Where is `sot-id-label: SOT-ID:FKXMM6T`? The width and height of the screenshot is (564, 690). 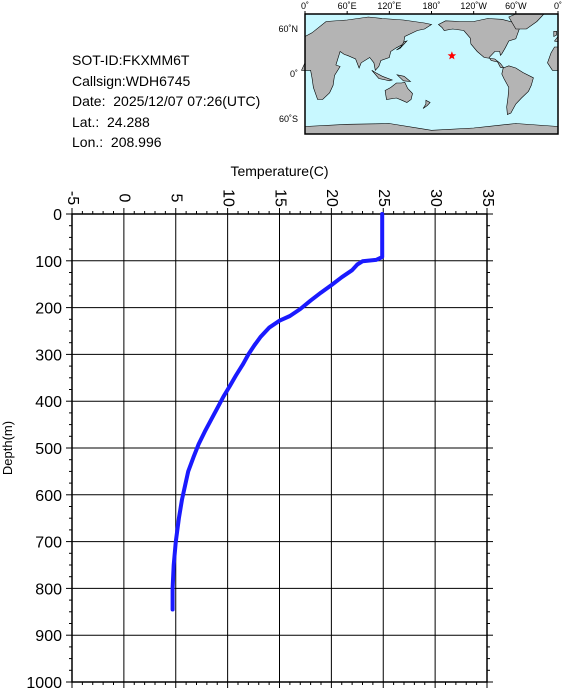
sot-id-label: SOT-ID:FKXMM6T is located at coordinates (131, 60).